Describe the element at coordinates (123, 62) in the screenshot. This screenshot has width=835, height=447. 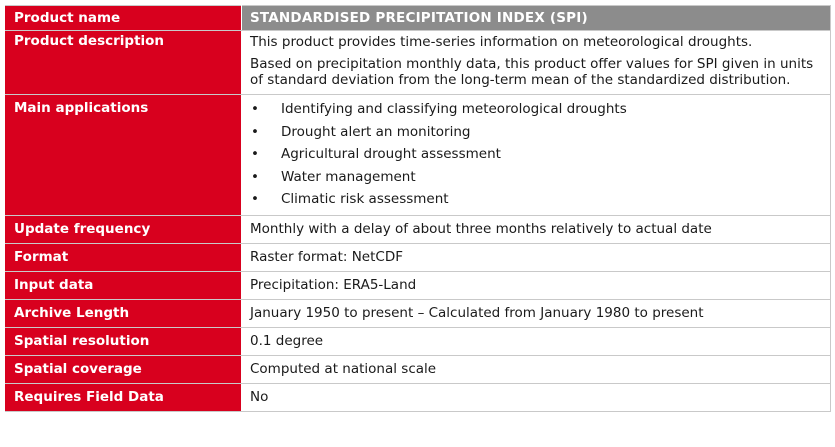
I see `row-label: Product description` at that location.